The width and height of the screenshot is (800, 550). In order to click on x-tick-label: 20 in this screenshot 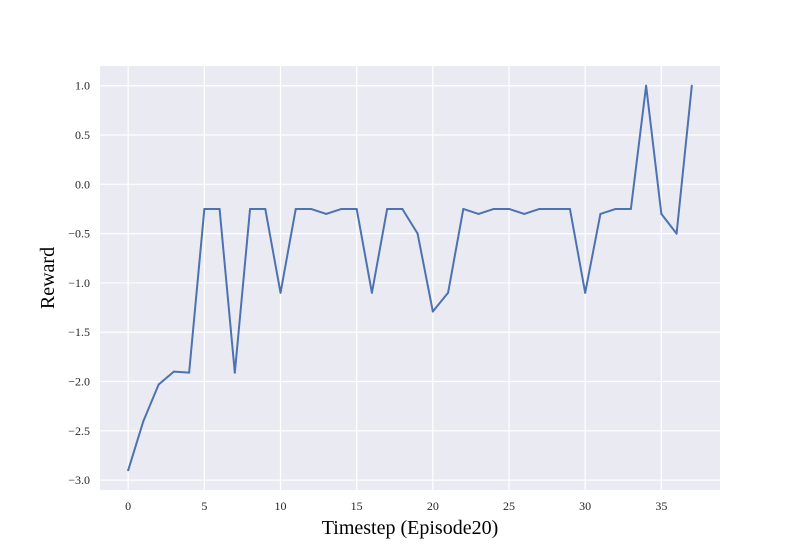, I will do `click(433, 506)`.